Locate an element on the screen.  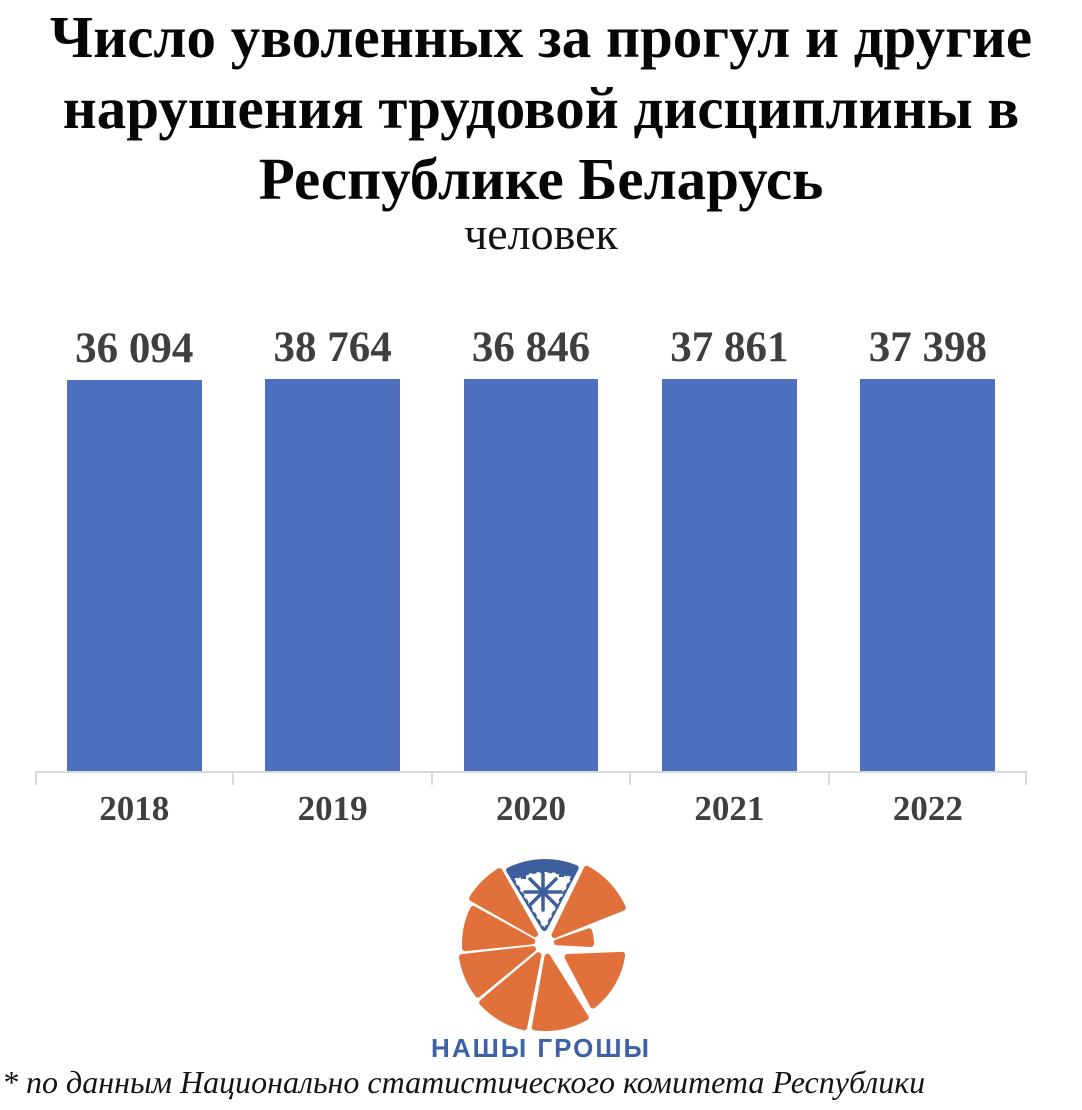
x-axis-line is located at coordinates (531, 778).